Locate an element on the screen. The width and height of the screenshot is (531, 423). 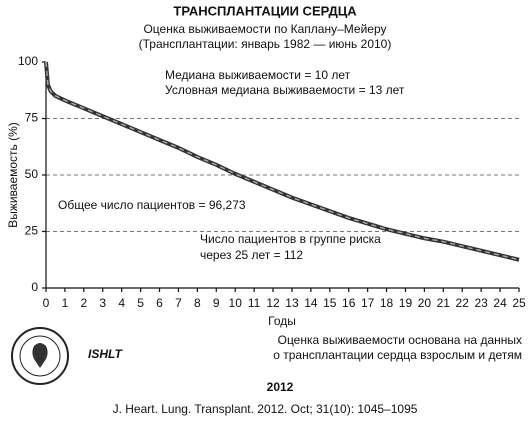
x-tick-label: 18 is located at coordinates (387, 303).